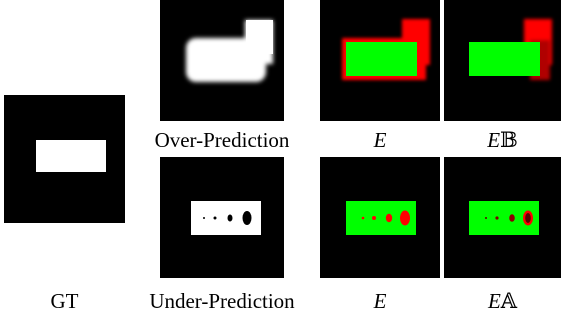 The image size is (561, 321). I want to click on gt-caption: GT, so click(64, 301).